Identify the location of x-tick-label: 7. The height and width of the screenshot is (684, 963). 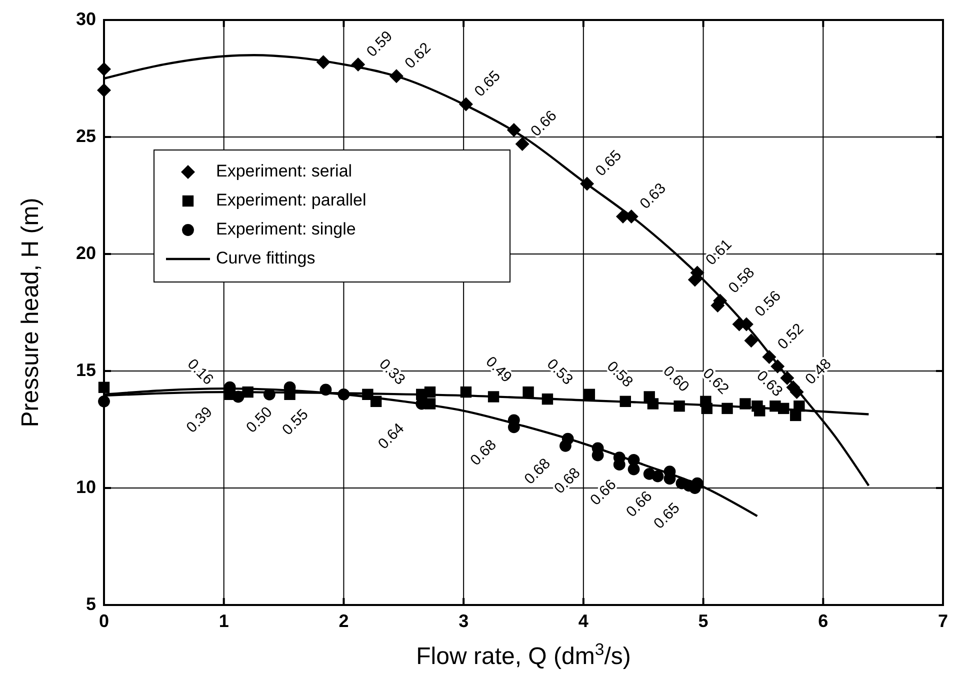
(943, 621).